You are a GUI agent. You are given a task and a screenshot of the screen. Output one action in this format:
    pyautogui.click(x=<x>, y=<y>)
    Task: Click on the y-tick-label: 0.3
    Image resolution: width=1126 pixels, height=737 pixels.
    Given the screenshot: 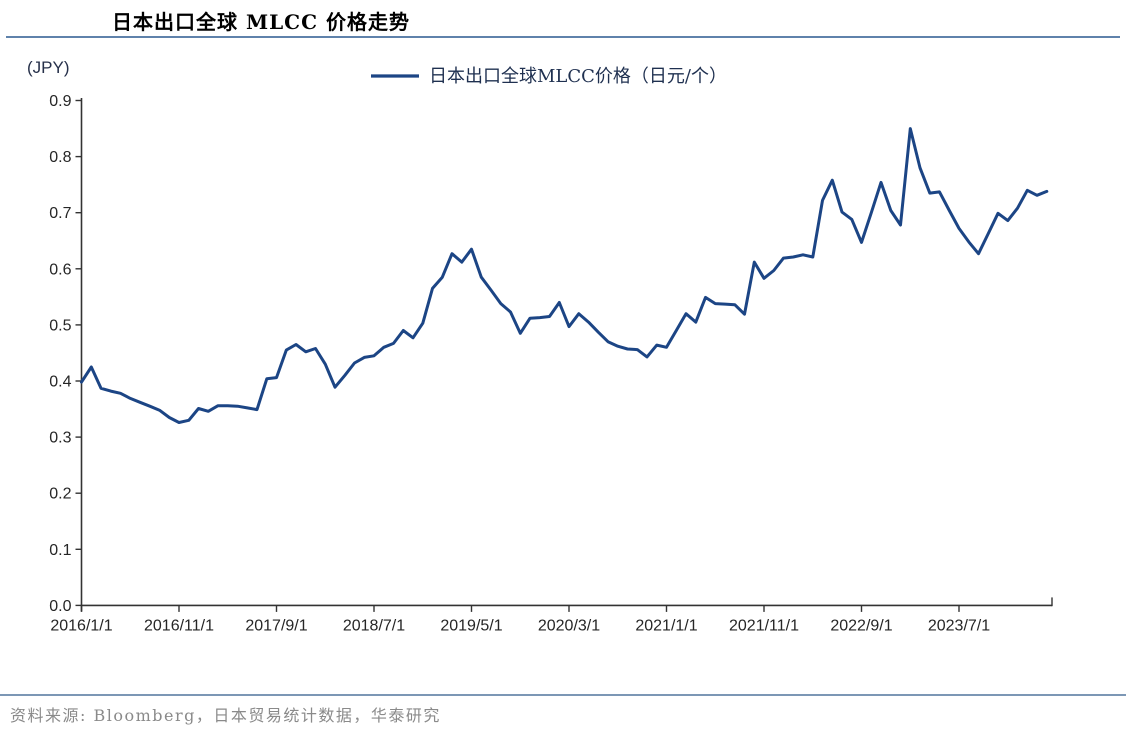 What is the action you would take?
    pyautogui.click(x=60, y=438)
    